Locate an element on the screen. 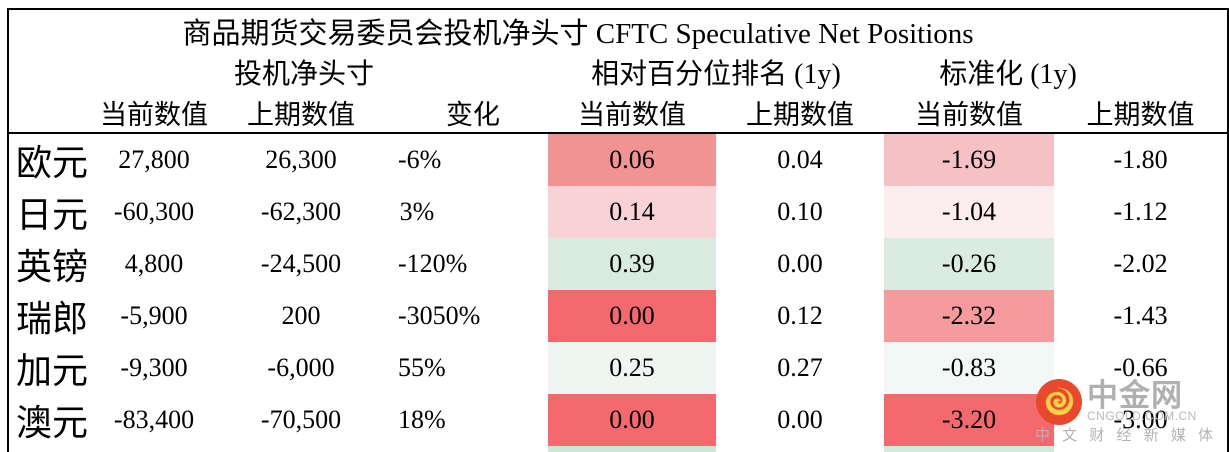 The height and width of the screenshot is (452, 1229). current-value-cell: 6,200 is located at coordinates (168, 449).